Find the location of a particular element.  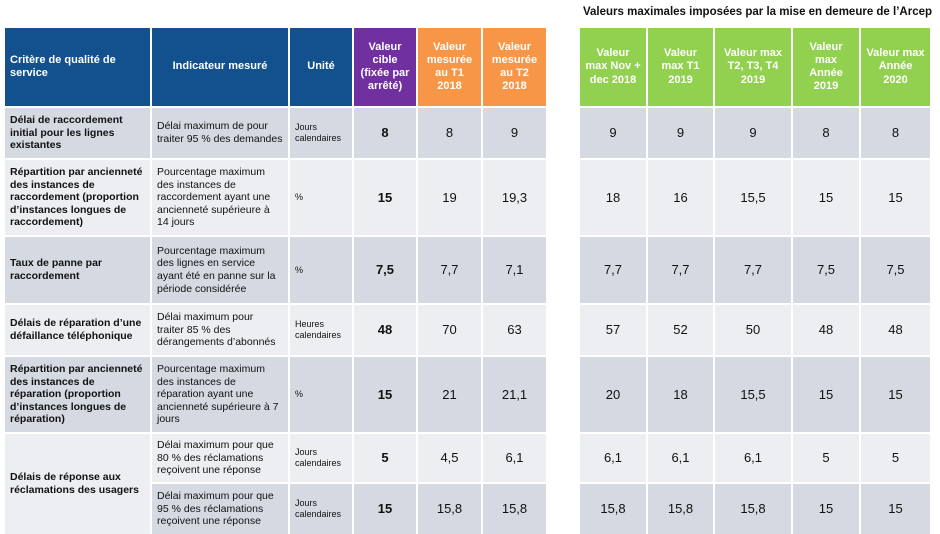

column-header: Critère de qualité de service is located at coordinates (77, 67).